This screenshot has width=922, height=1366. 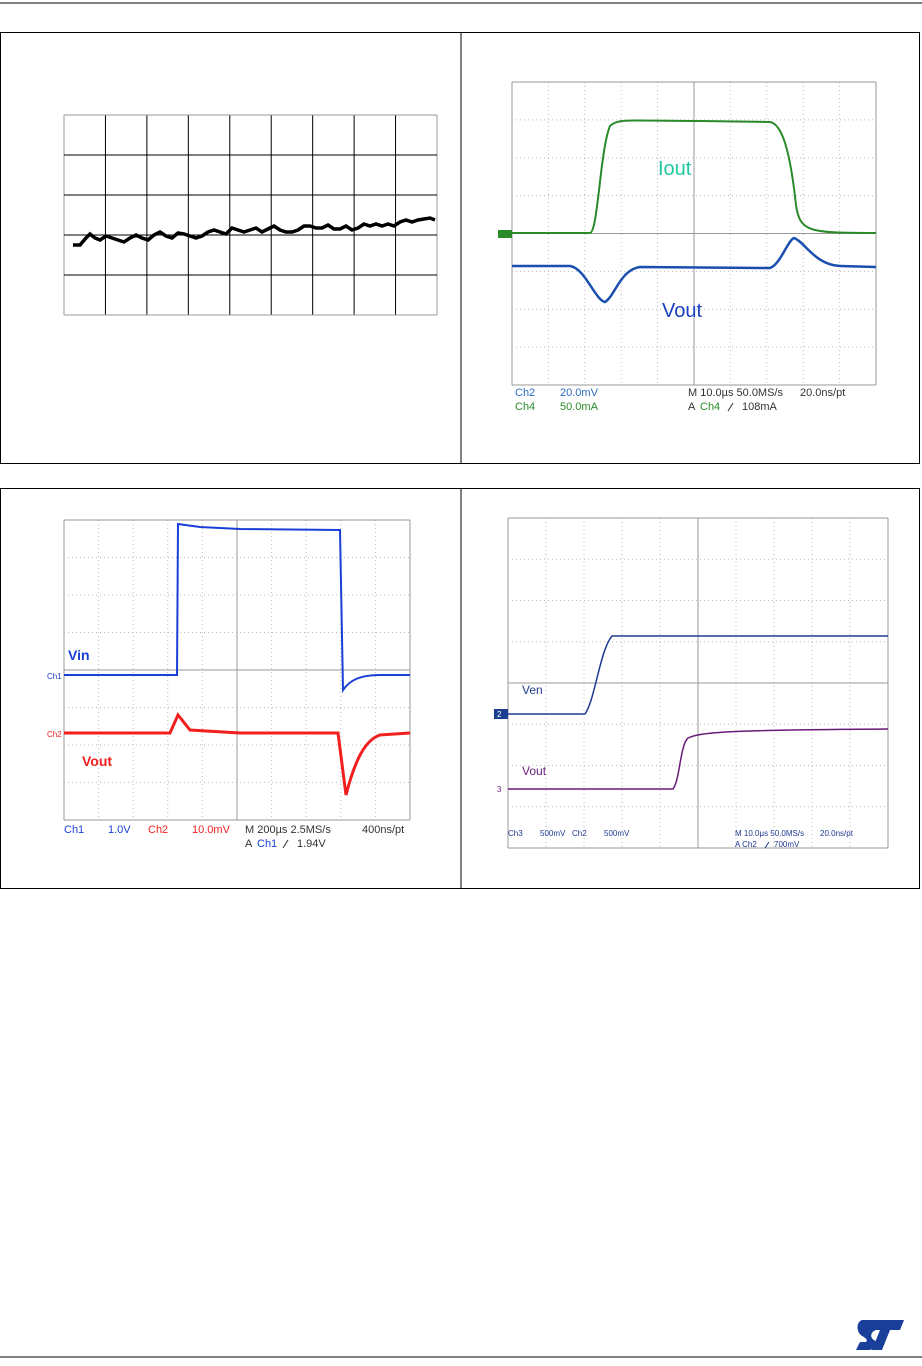 I want to click on channel-marker: Ch1, so click(x=54, y=676).